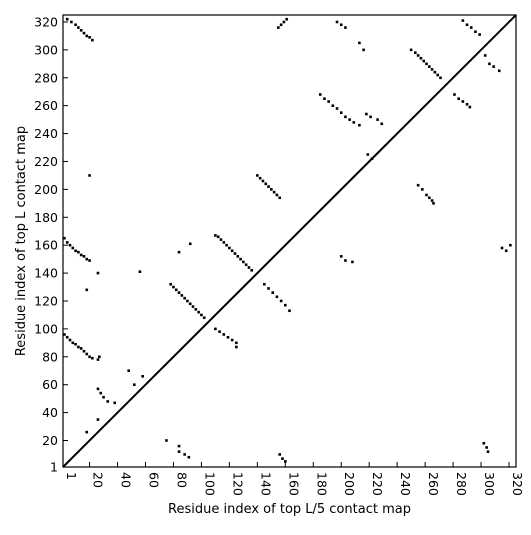  Describe the element at coordinates (377, 484) in the screenshot. I see `x-tick-label-11: 220` at that location.